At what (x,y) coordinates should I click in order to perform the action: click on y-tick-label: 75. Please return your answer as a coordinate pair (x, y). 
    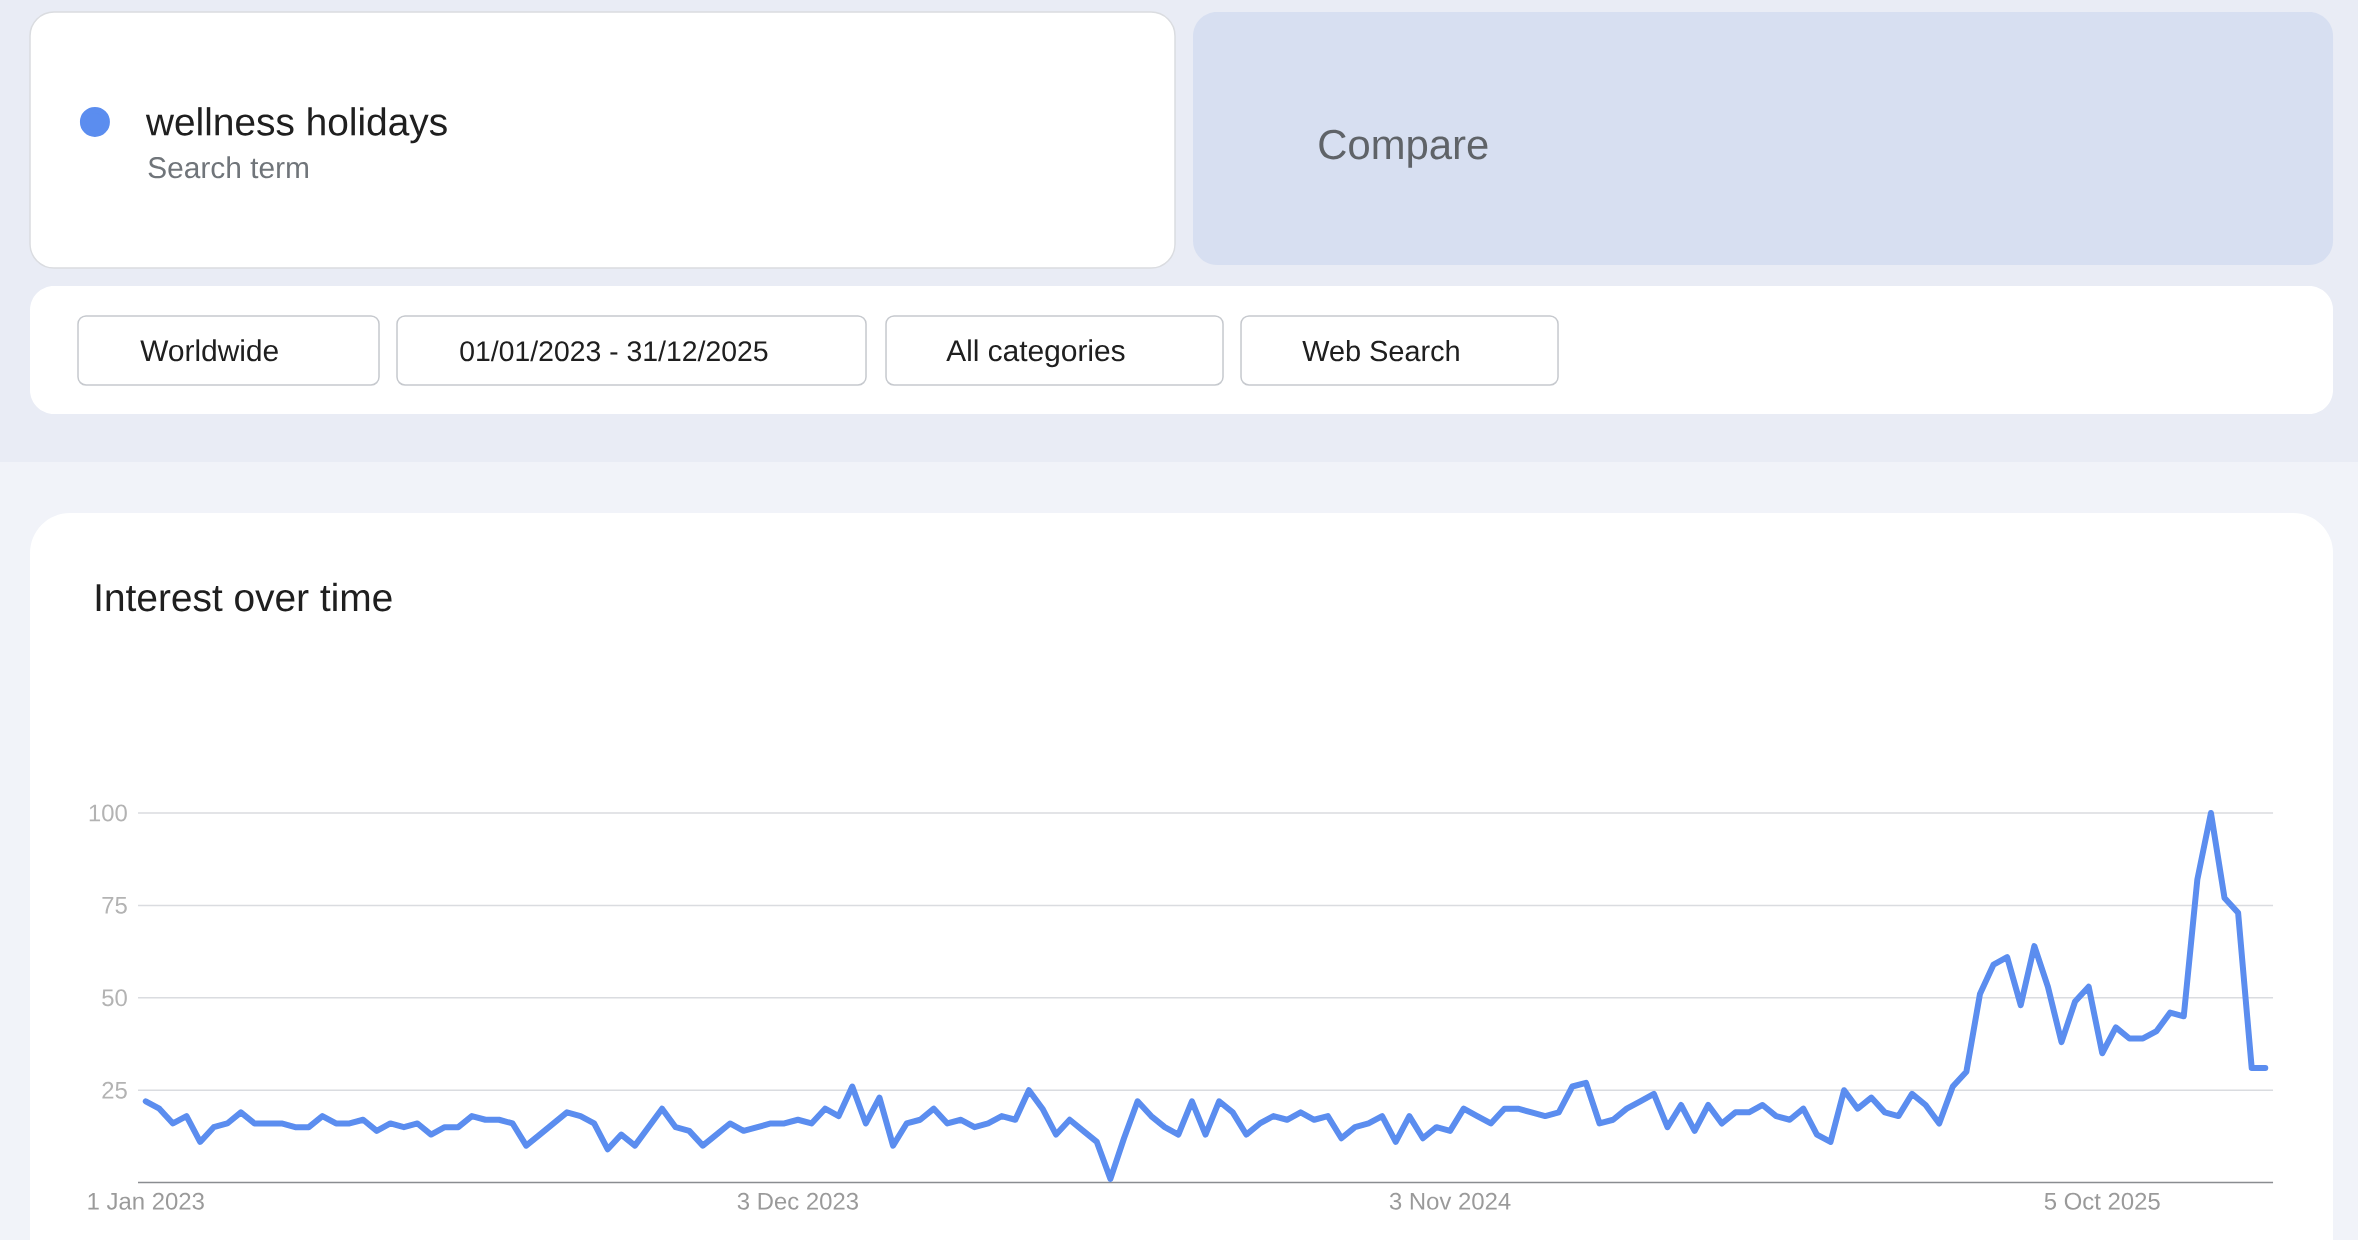
    Looking at the image, I should click on (114, 905).